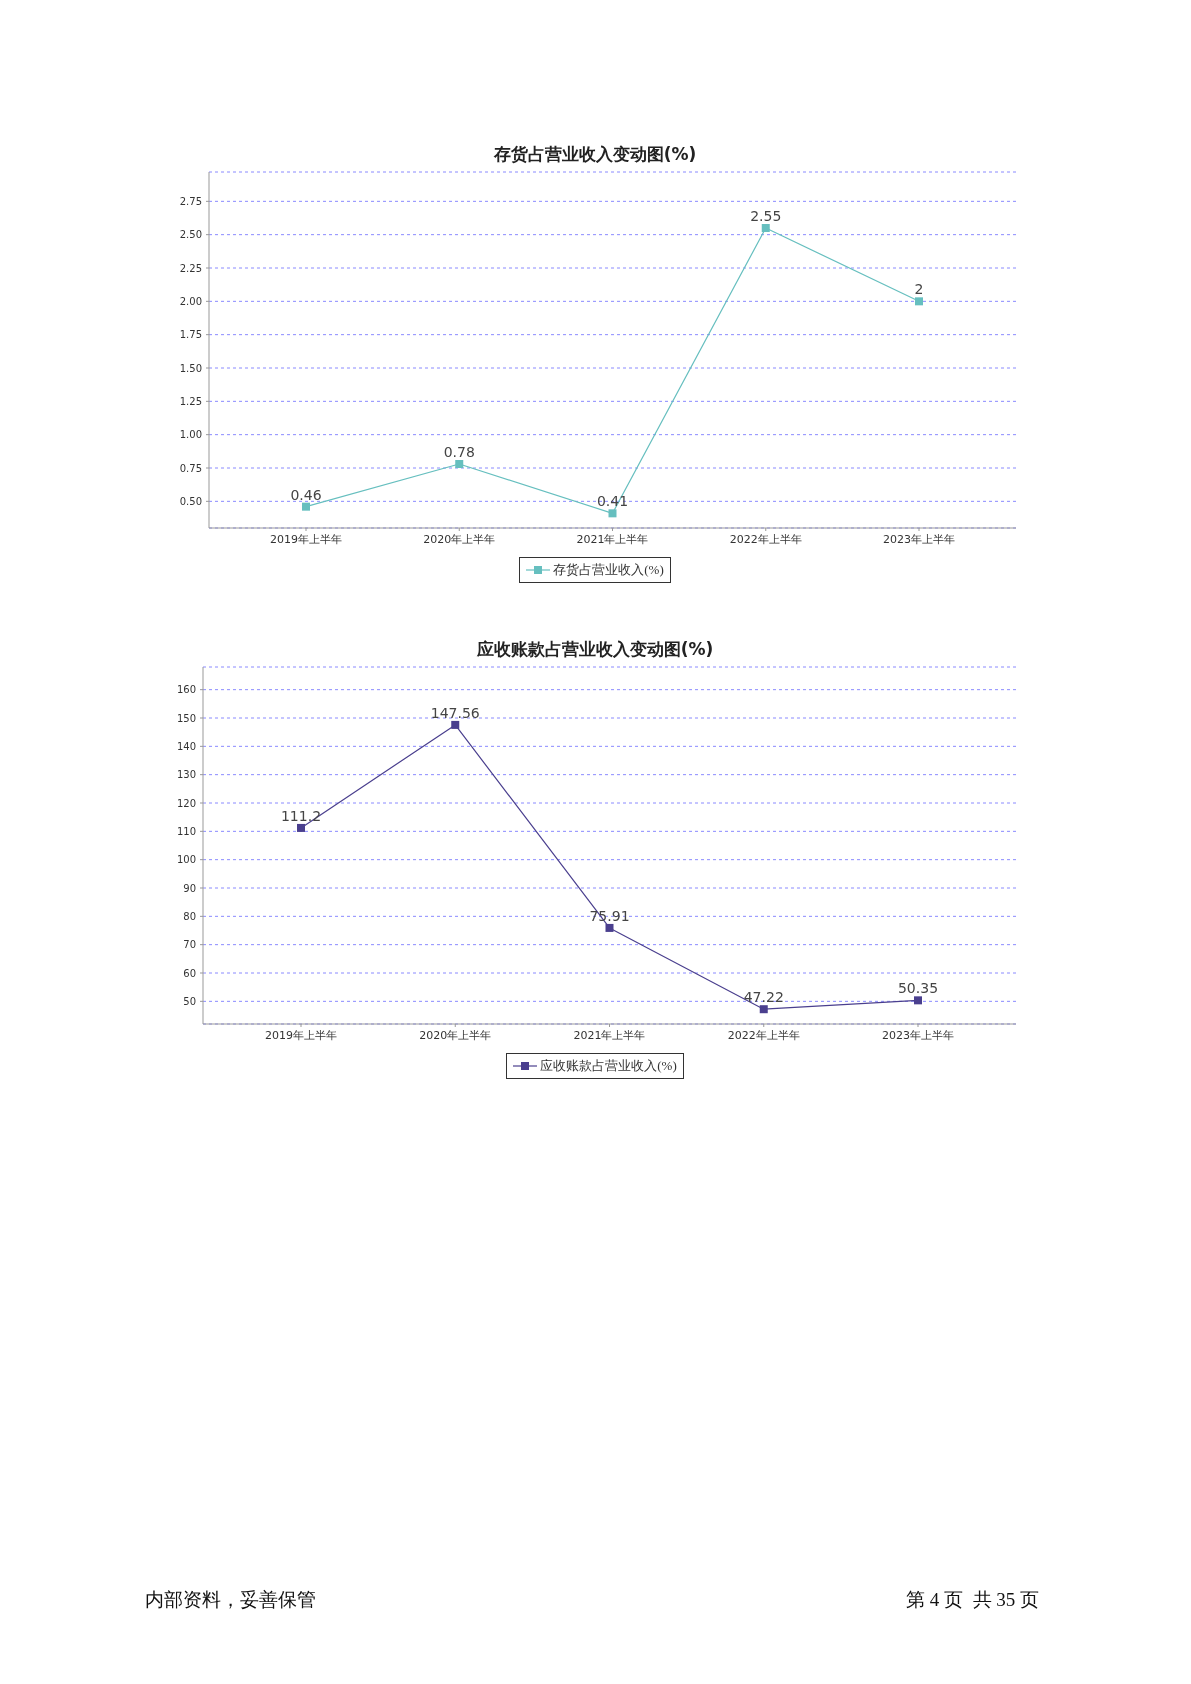 Image resolution: width=1191 pixels, height=1684 pixels. What do you see at coordinates (766, 216) in the screenshot?
I see `data-label: 2.55` at bounding box center [766, 216].